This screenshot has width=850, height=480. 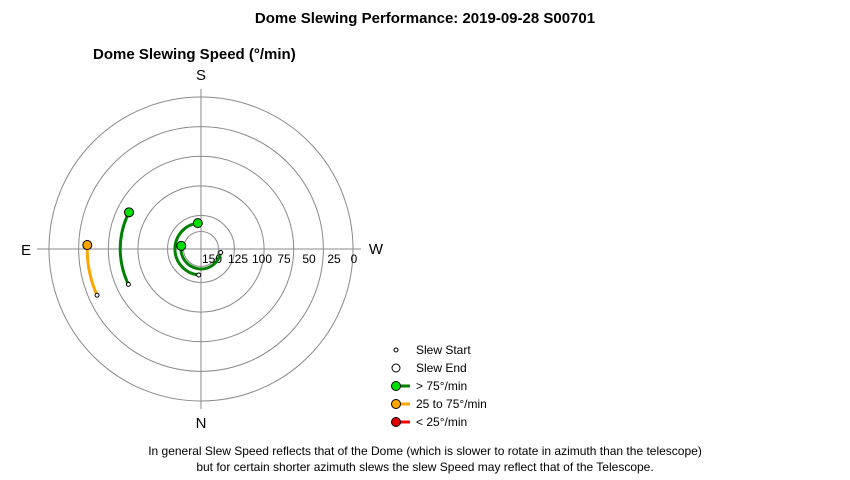 I want to click on slow-speed-icon, so click(x=400, y=422).